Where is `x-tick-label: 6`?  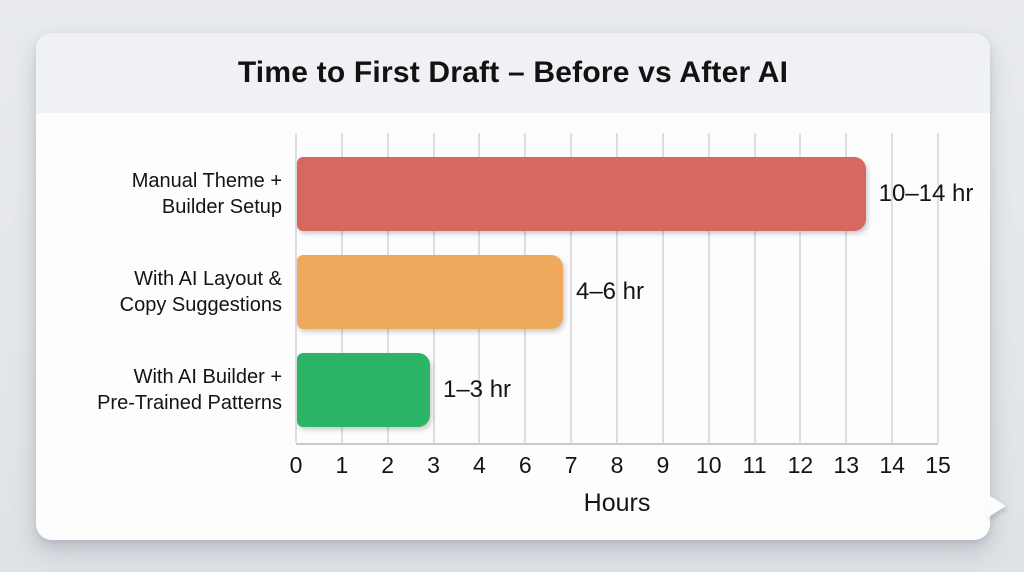 x-tick-label: 6 is located at coordinates (525, 465).